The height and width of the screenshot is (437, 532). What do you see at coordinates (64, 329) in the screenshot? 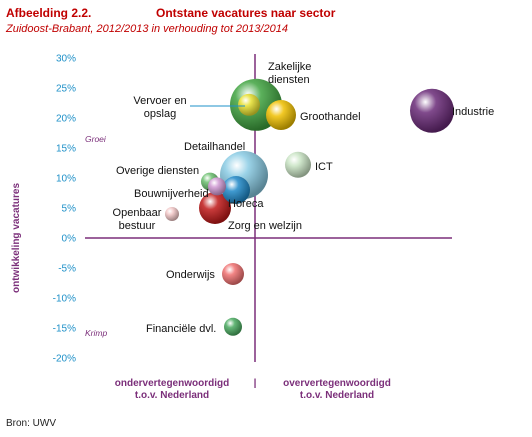
I see `y-tick-label: -15%` at bounding box center [64, 329].